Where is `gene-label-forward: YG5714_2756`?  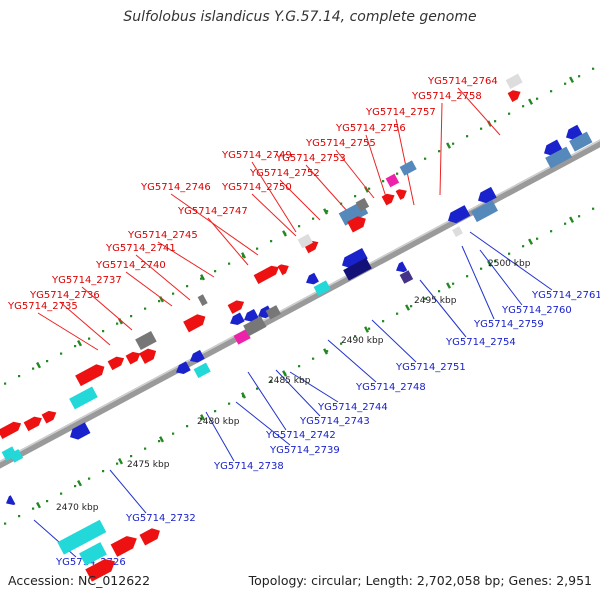 gene-label-forward: YG5714_2756 is located at coordinates (370, 128).